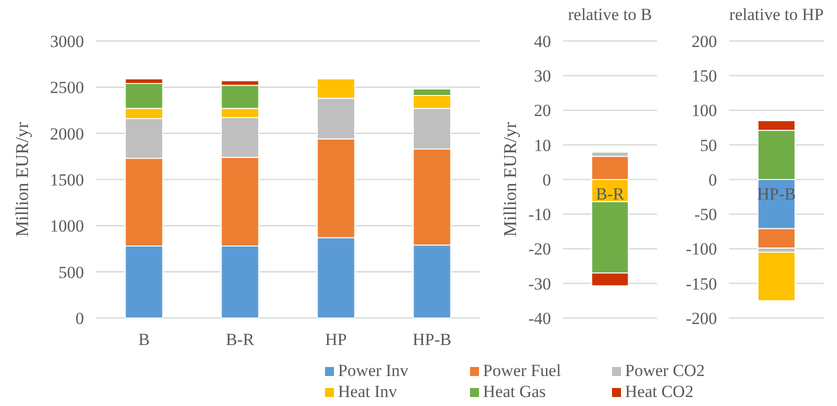 The image size is (837, 406). What do you see at coordinates (704, 41) in the screenshot?
I see `y-tick-label: 200` at bounding box center [704, 41].